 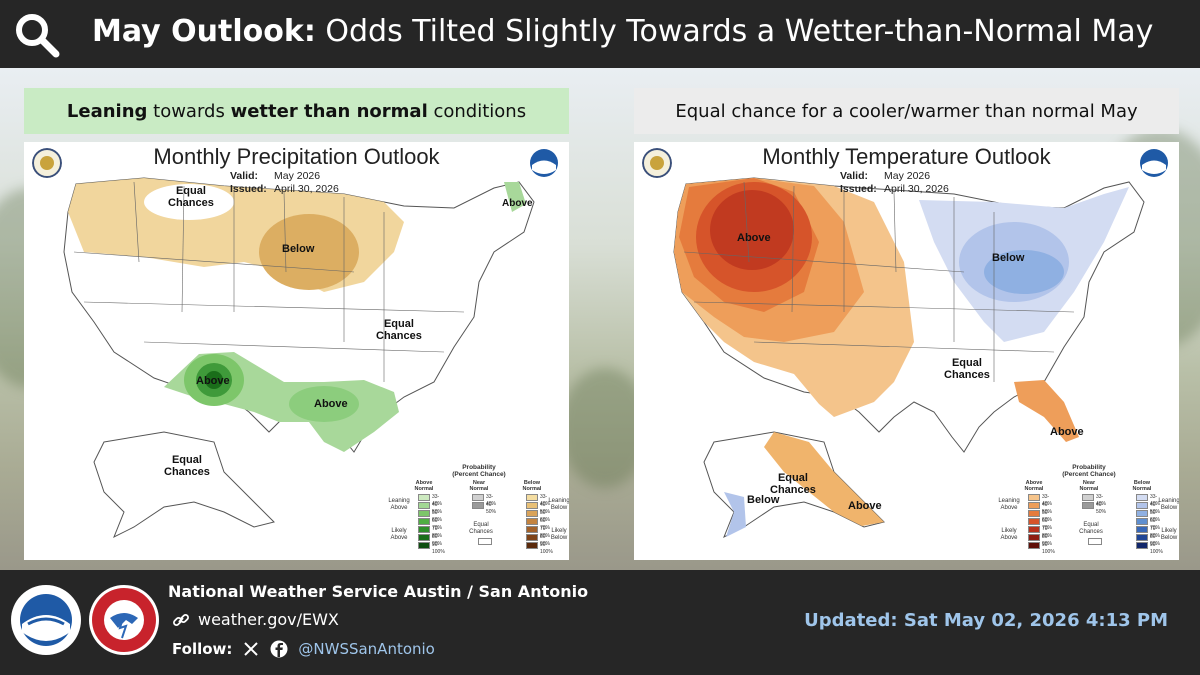 I want to click on label-below-north: Below, so click(x=298, y=249).